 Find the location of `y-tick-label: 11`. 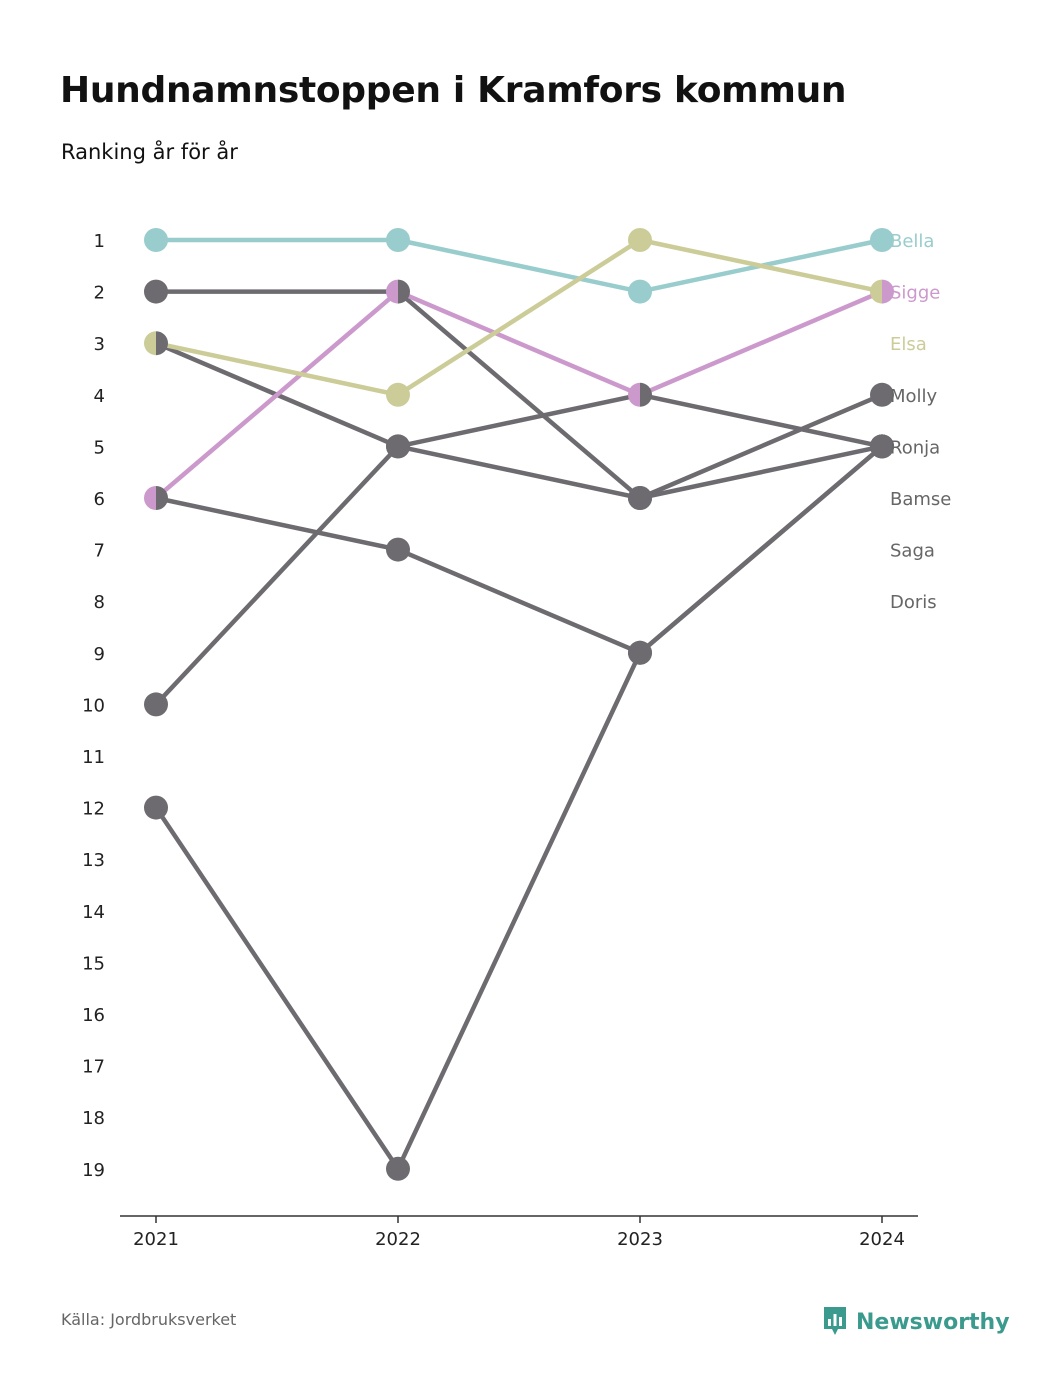

y-tick-label: 11 is located at coordinates (93, 757).